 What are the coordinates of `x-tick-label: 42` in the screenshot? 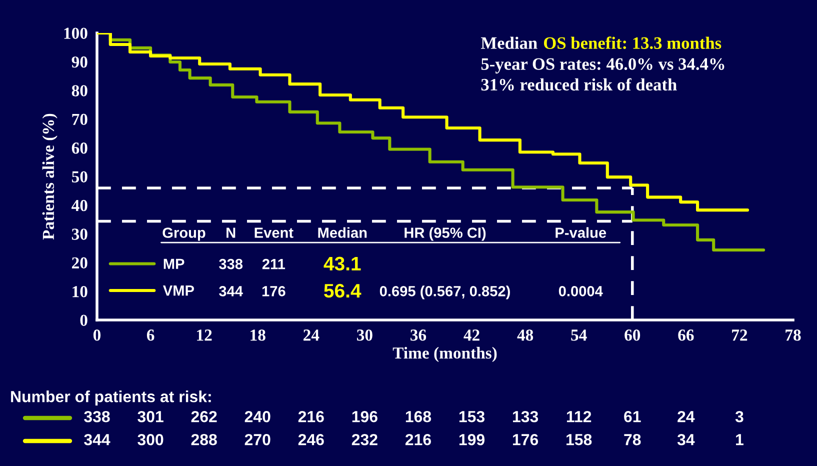 It's located at (472, 335).